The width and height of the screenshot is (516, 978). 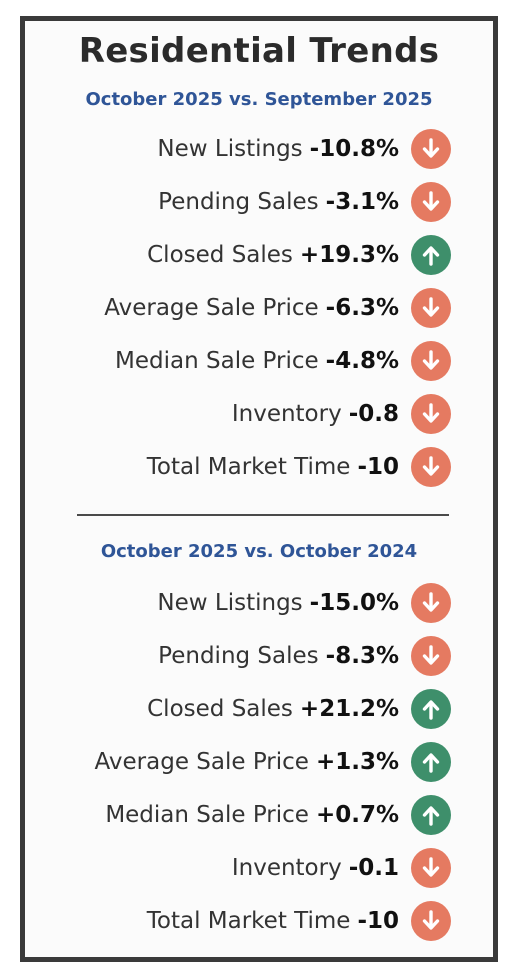 I want to click on metric-value: -0.8, so click(x=373, y=414).